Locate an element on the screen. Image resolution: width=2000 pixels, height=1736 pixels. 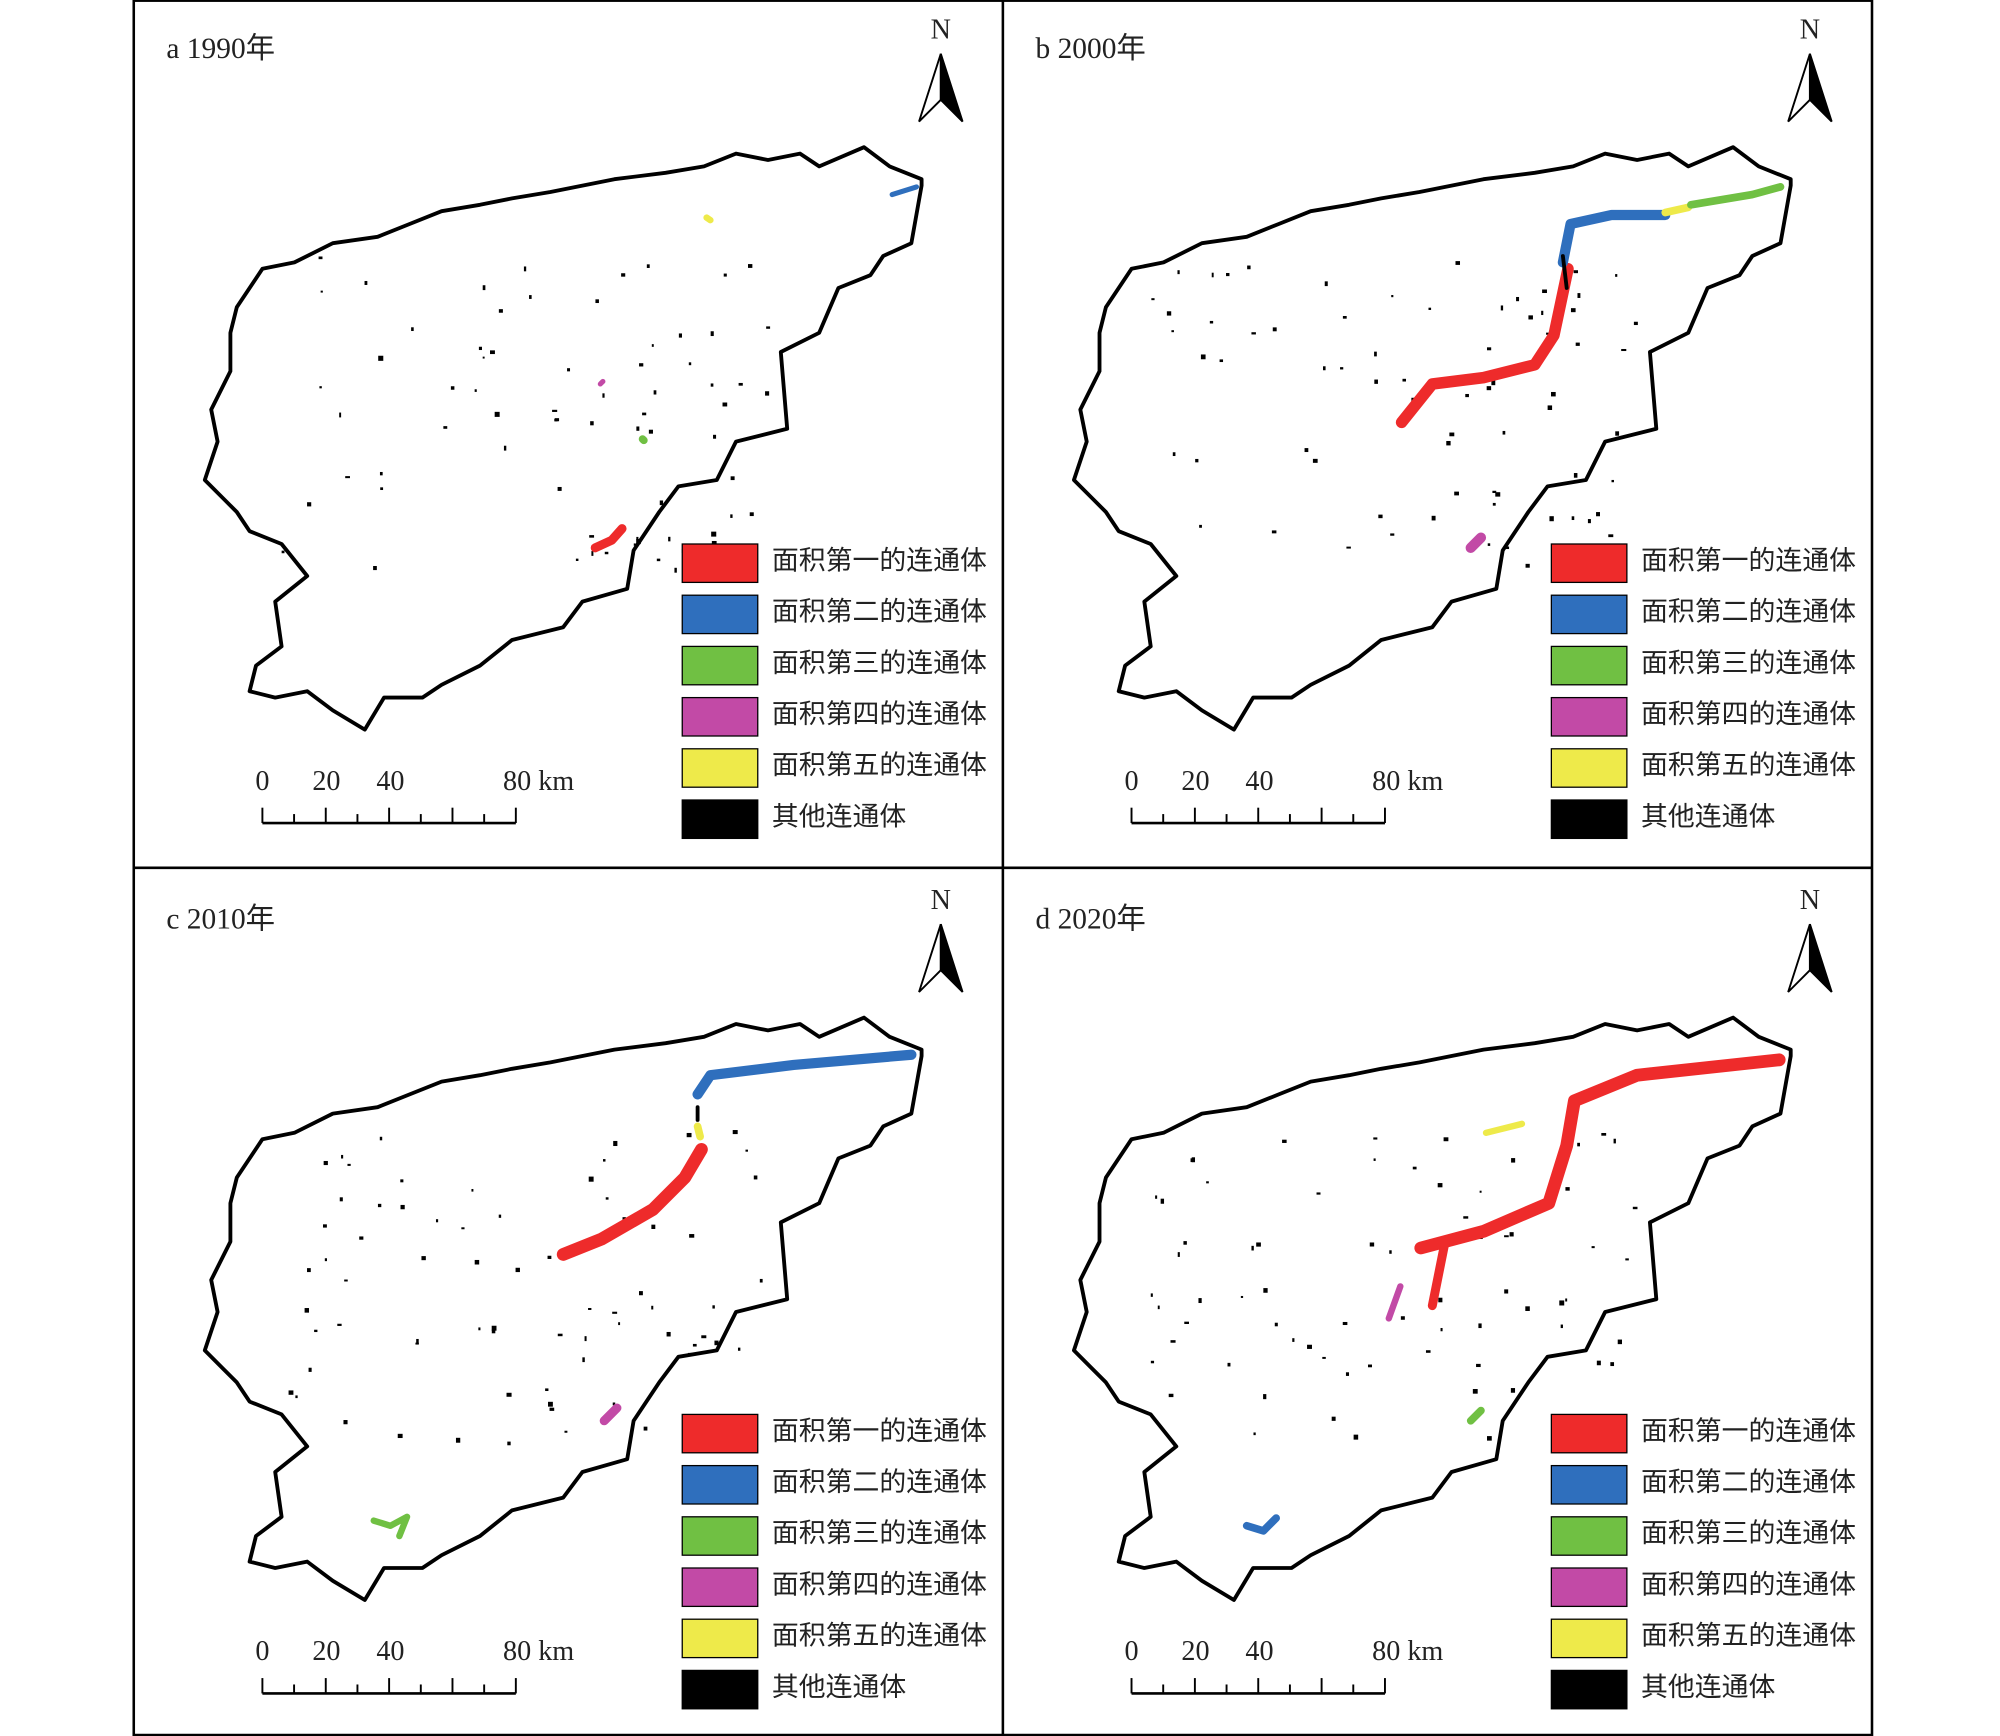
legend-label: 面积第五的连通体 is located at coordinates (879, 765).